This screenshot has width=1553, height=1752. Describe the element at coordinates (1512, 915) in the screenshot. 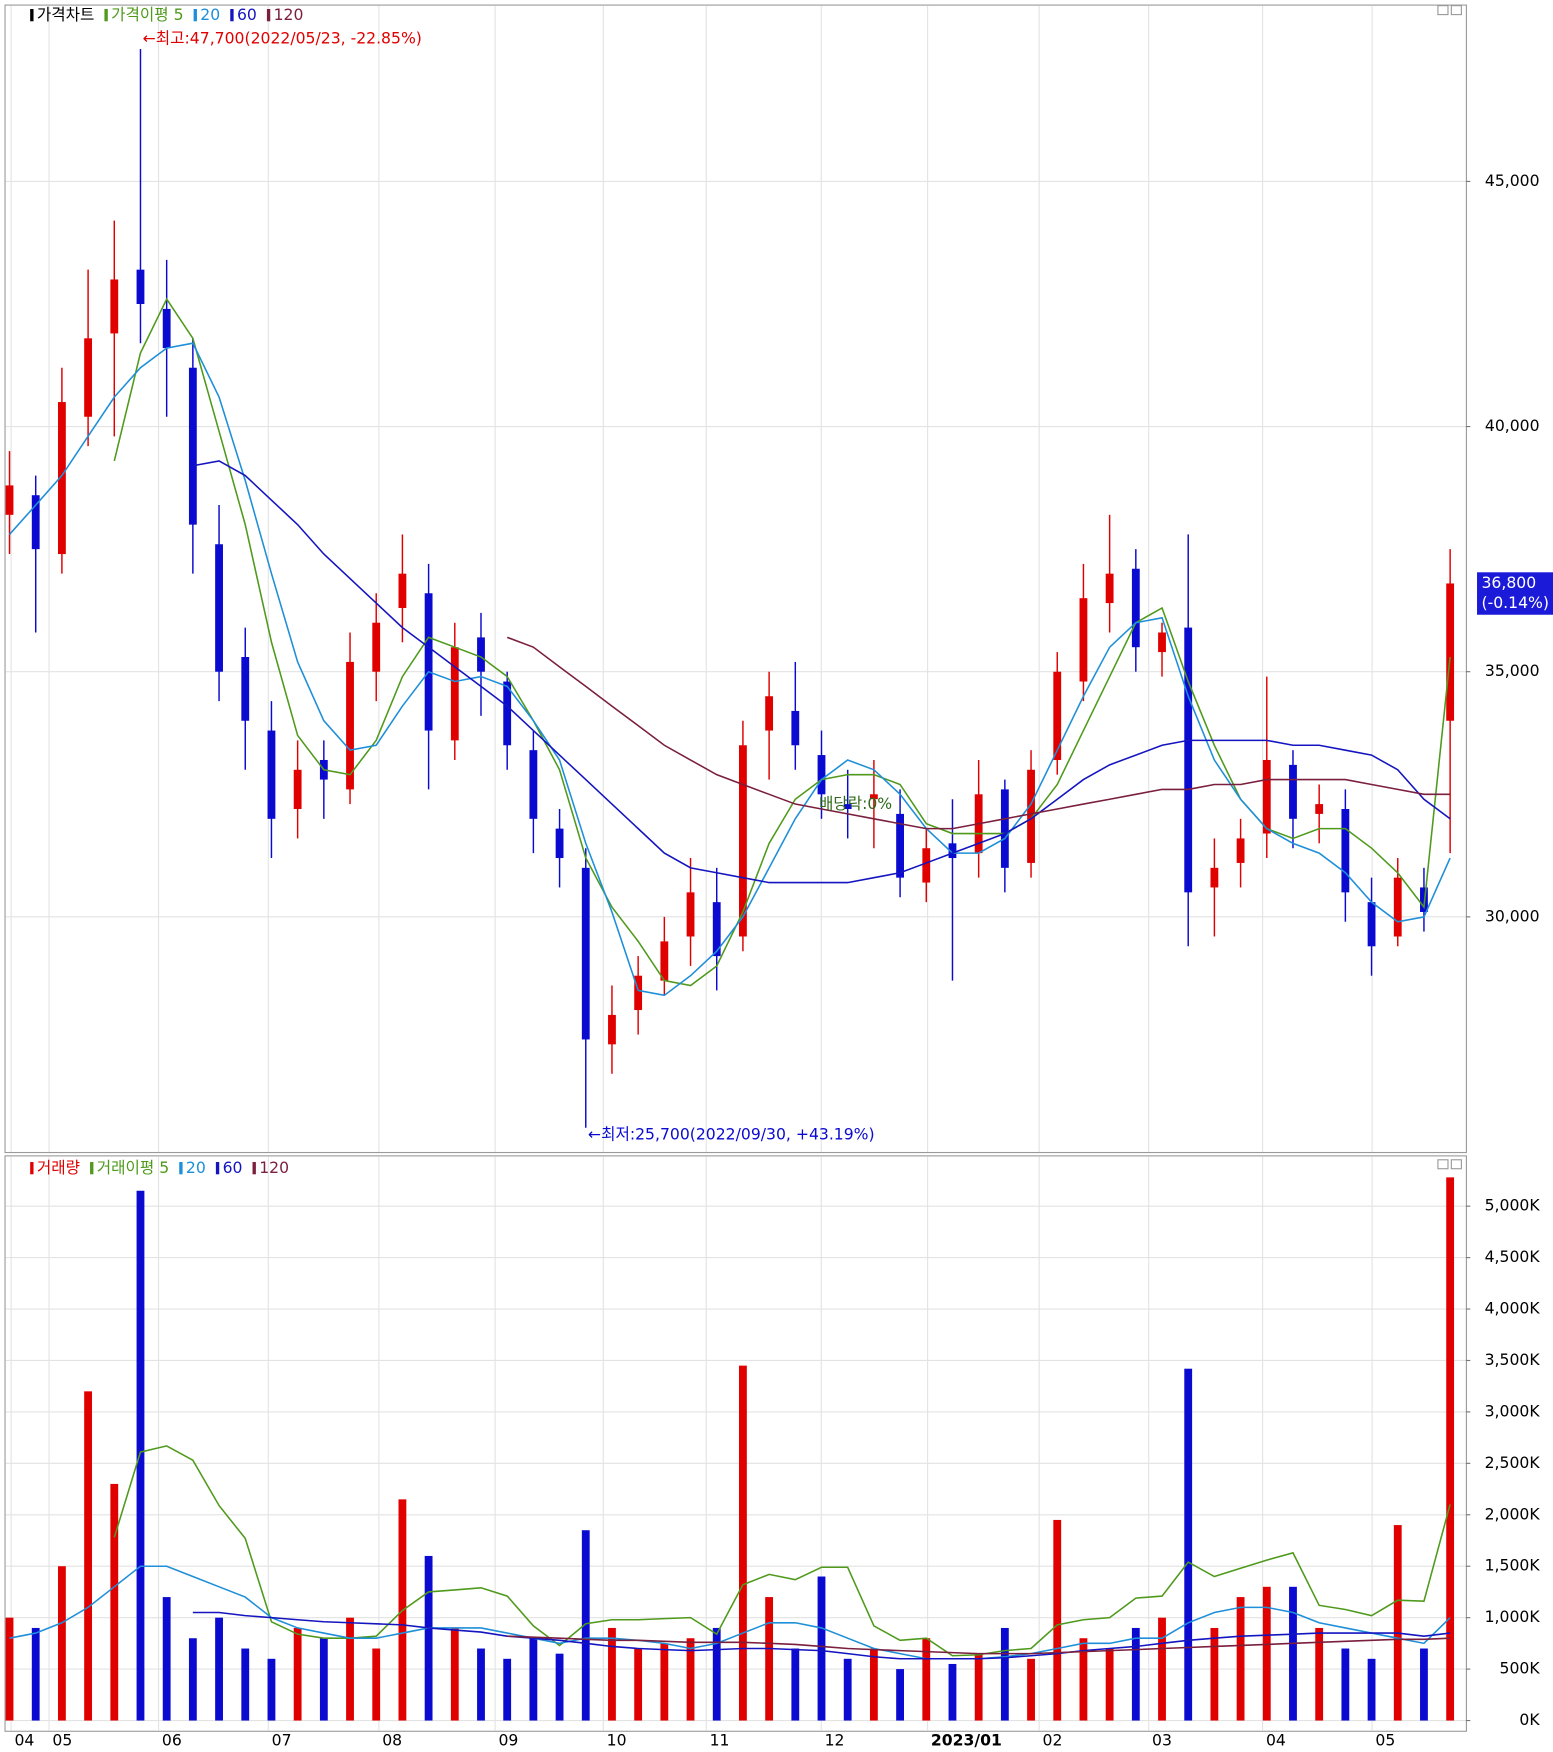

I see `y-tick-label: 30,000` at that location.